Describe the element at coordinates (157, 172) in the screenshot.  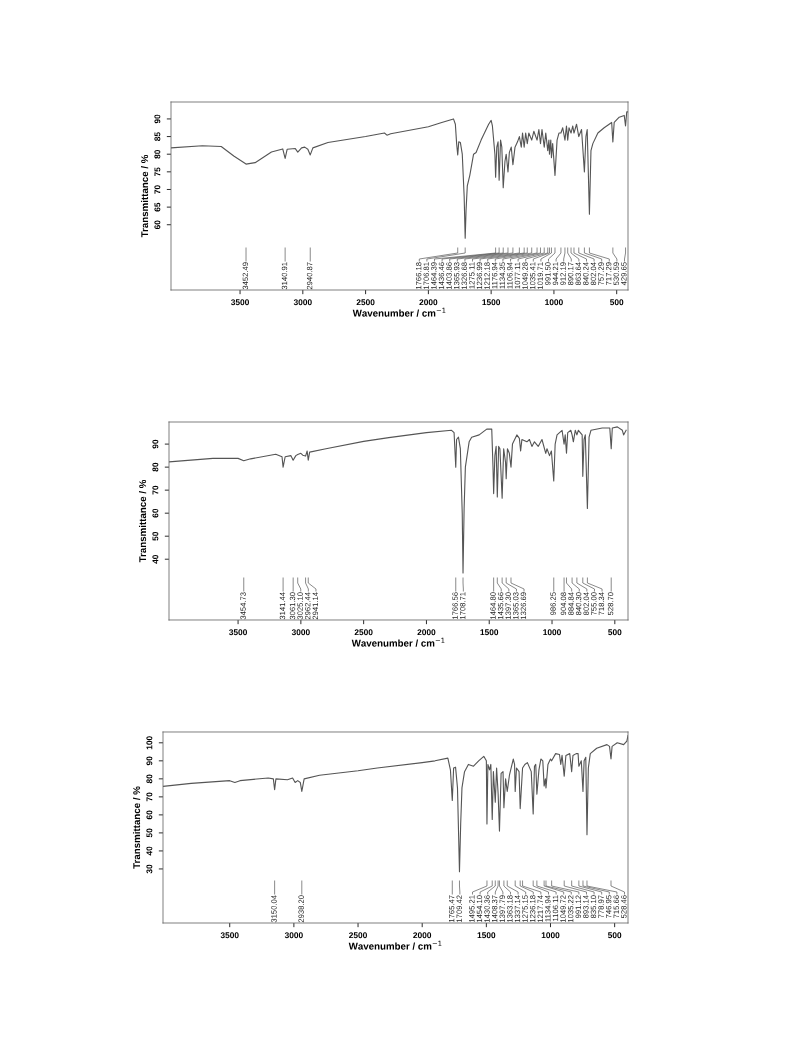
I see `y-tick-label: 75` at that location.